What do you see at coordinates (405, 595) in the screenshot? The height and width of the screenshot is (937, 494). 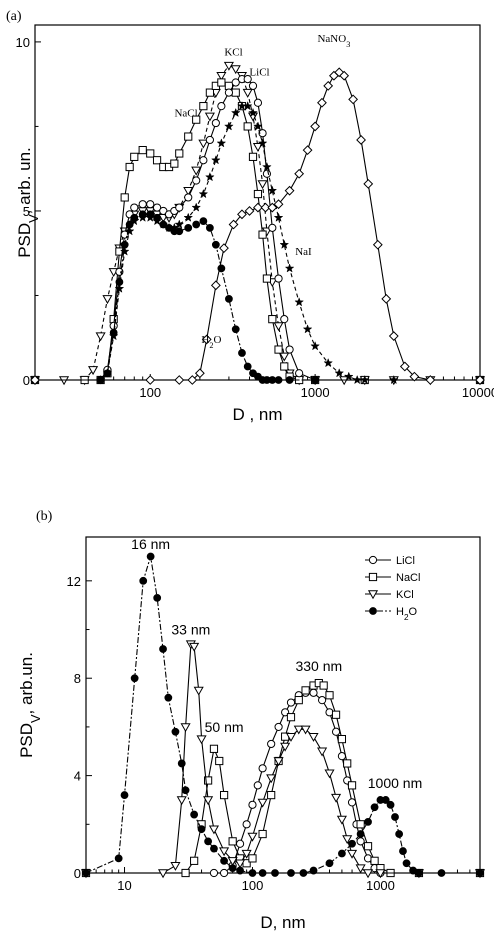 I see `legend-entry-main: KCl` at bounding box center [405, 595].